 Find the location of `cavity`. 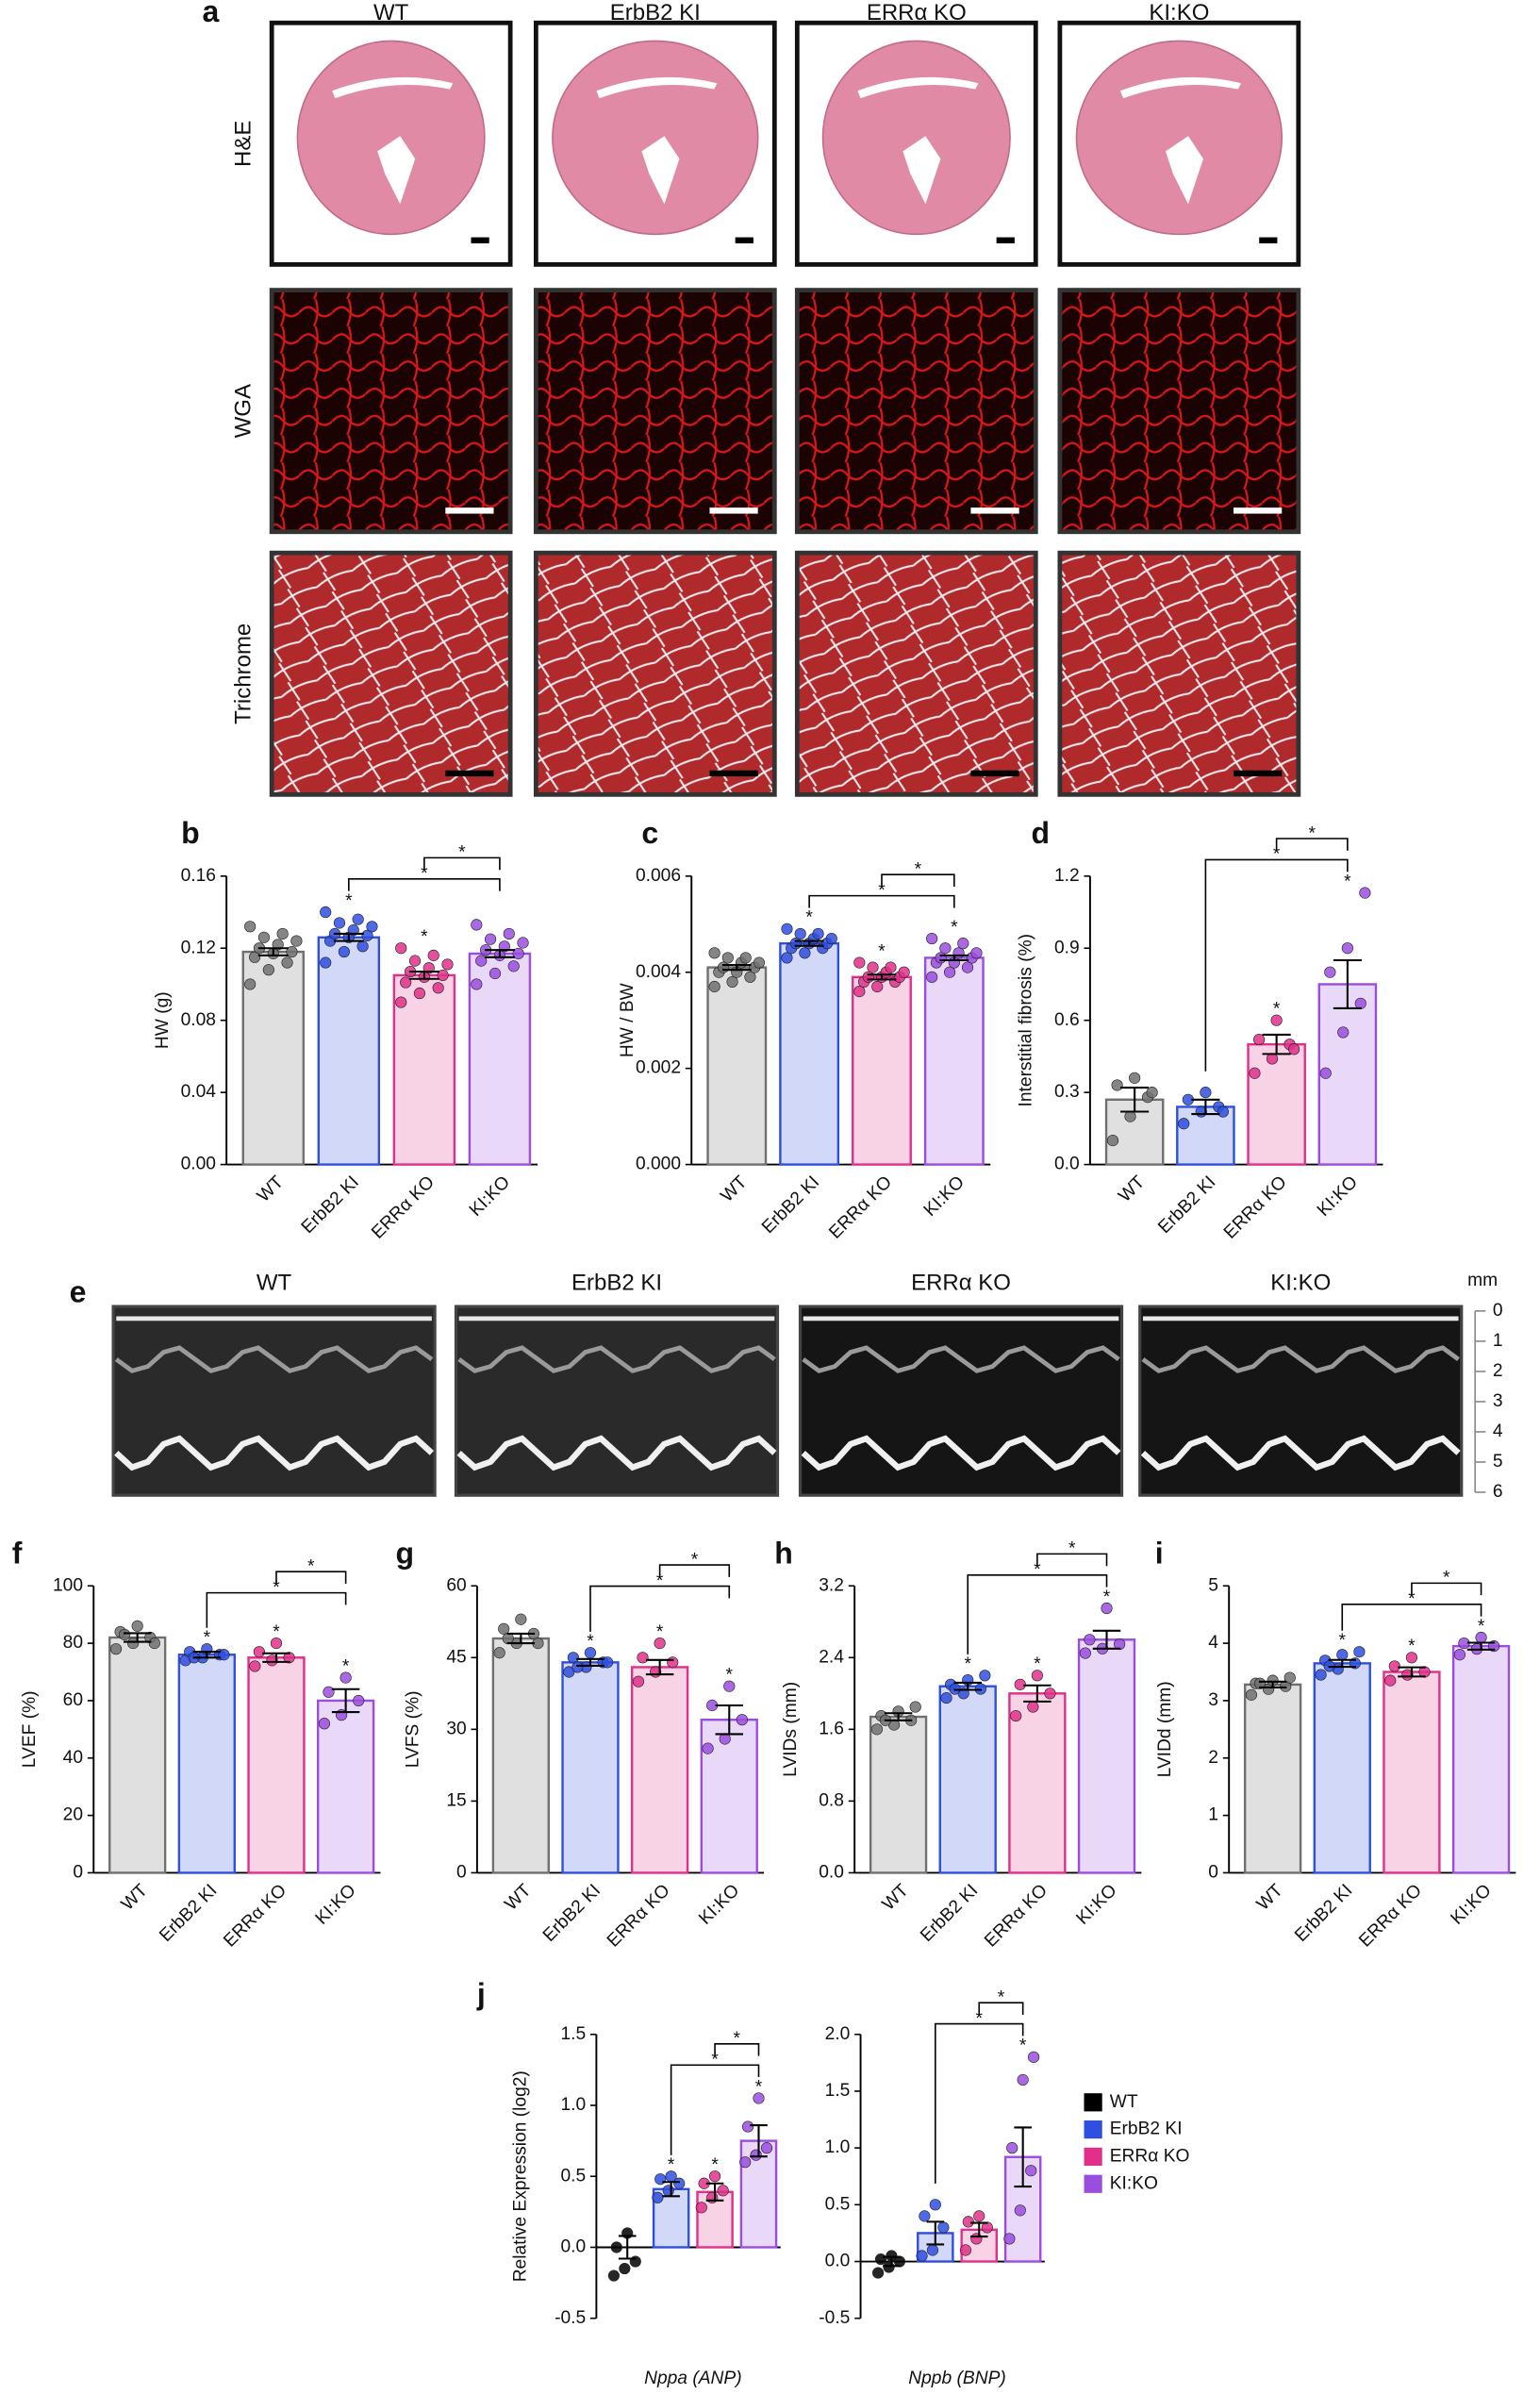

cavity is located at coordinates (918, 87).